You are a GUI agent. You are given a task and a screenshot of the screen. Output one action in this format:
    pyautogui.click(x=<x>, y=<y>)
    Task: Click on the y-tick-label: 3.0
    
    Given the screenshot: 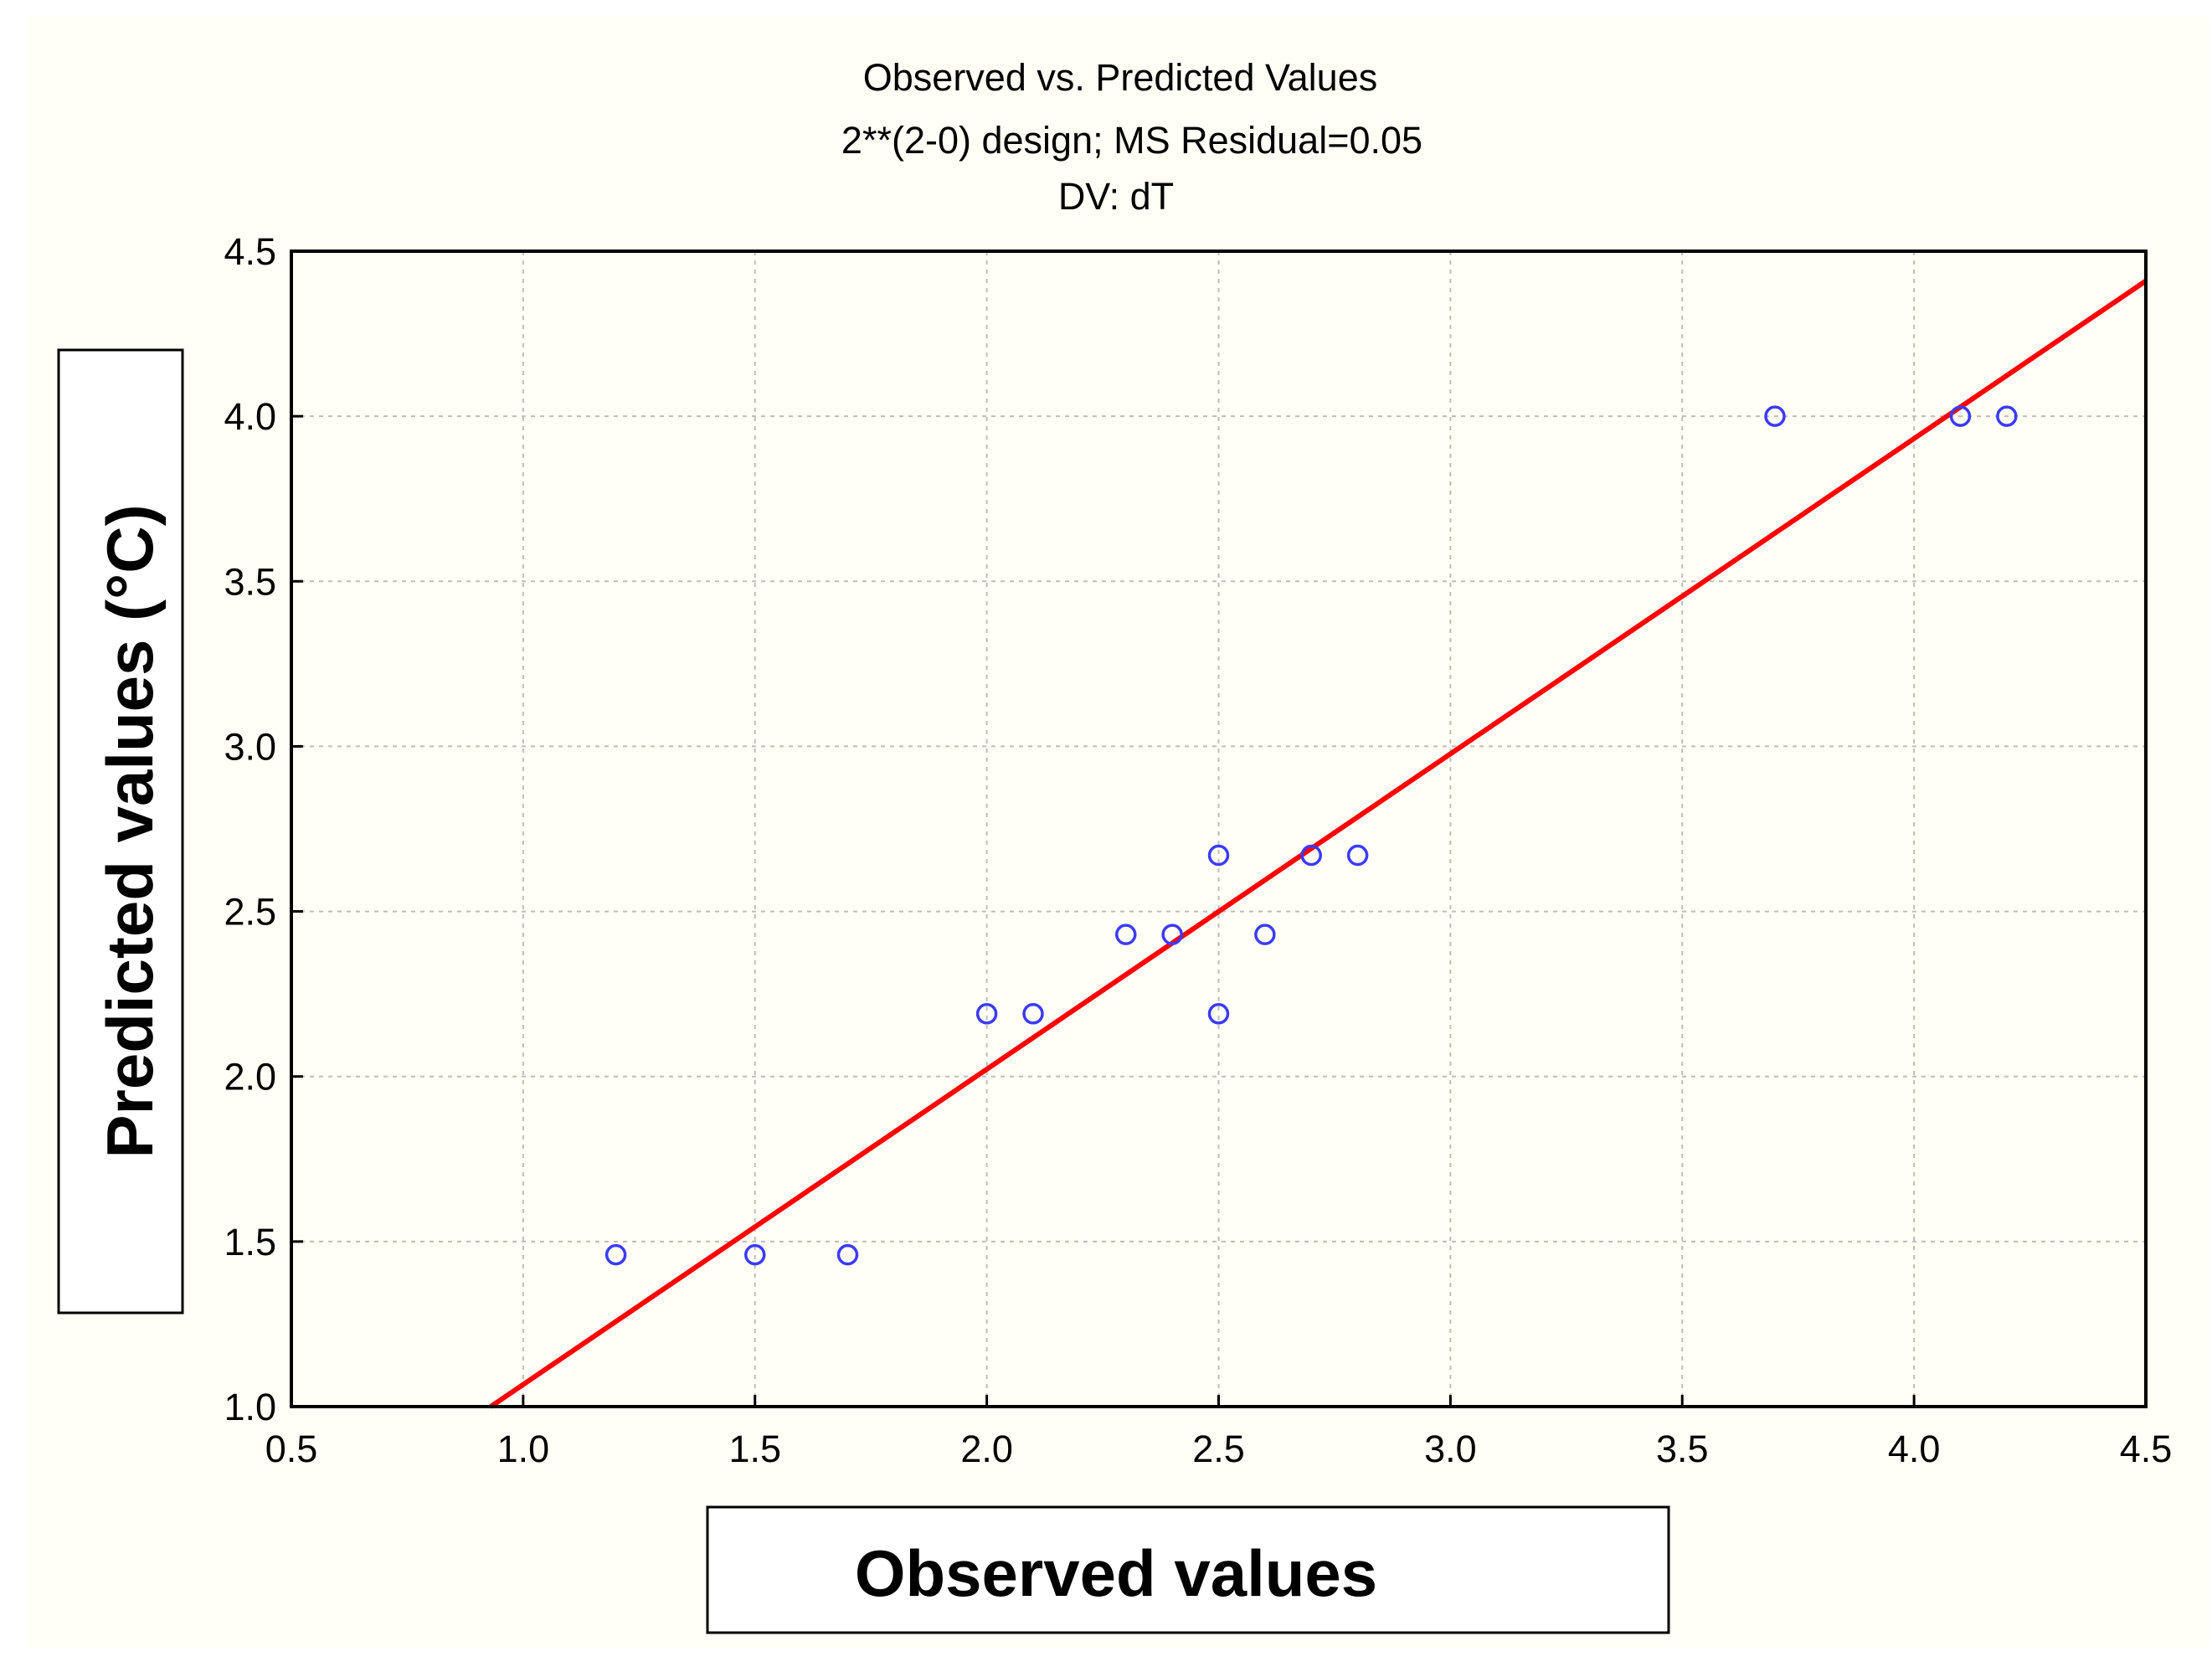 What is the action you would take?
    pyautogui.click(x=250, y=746)
    